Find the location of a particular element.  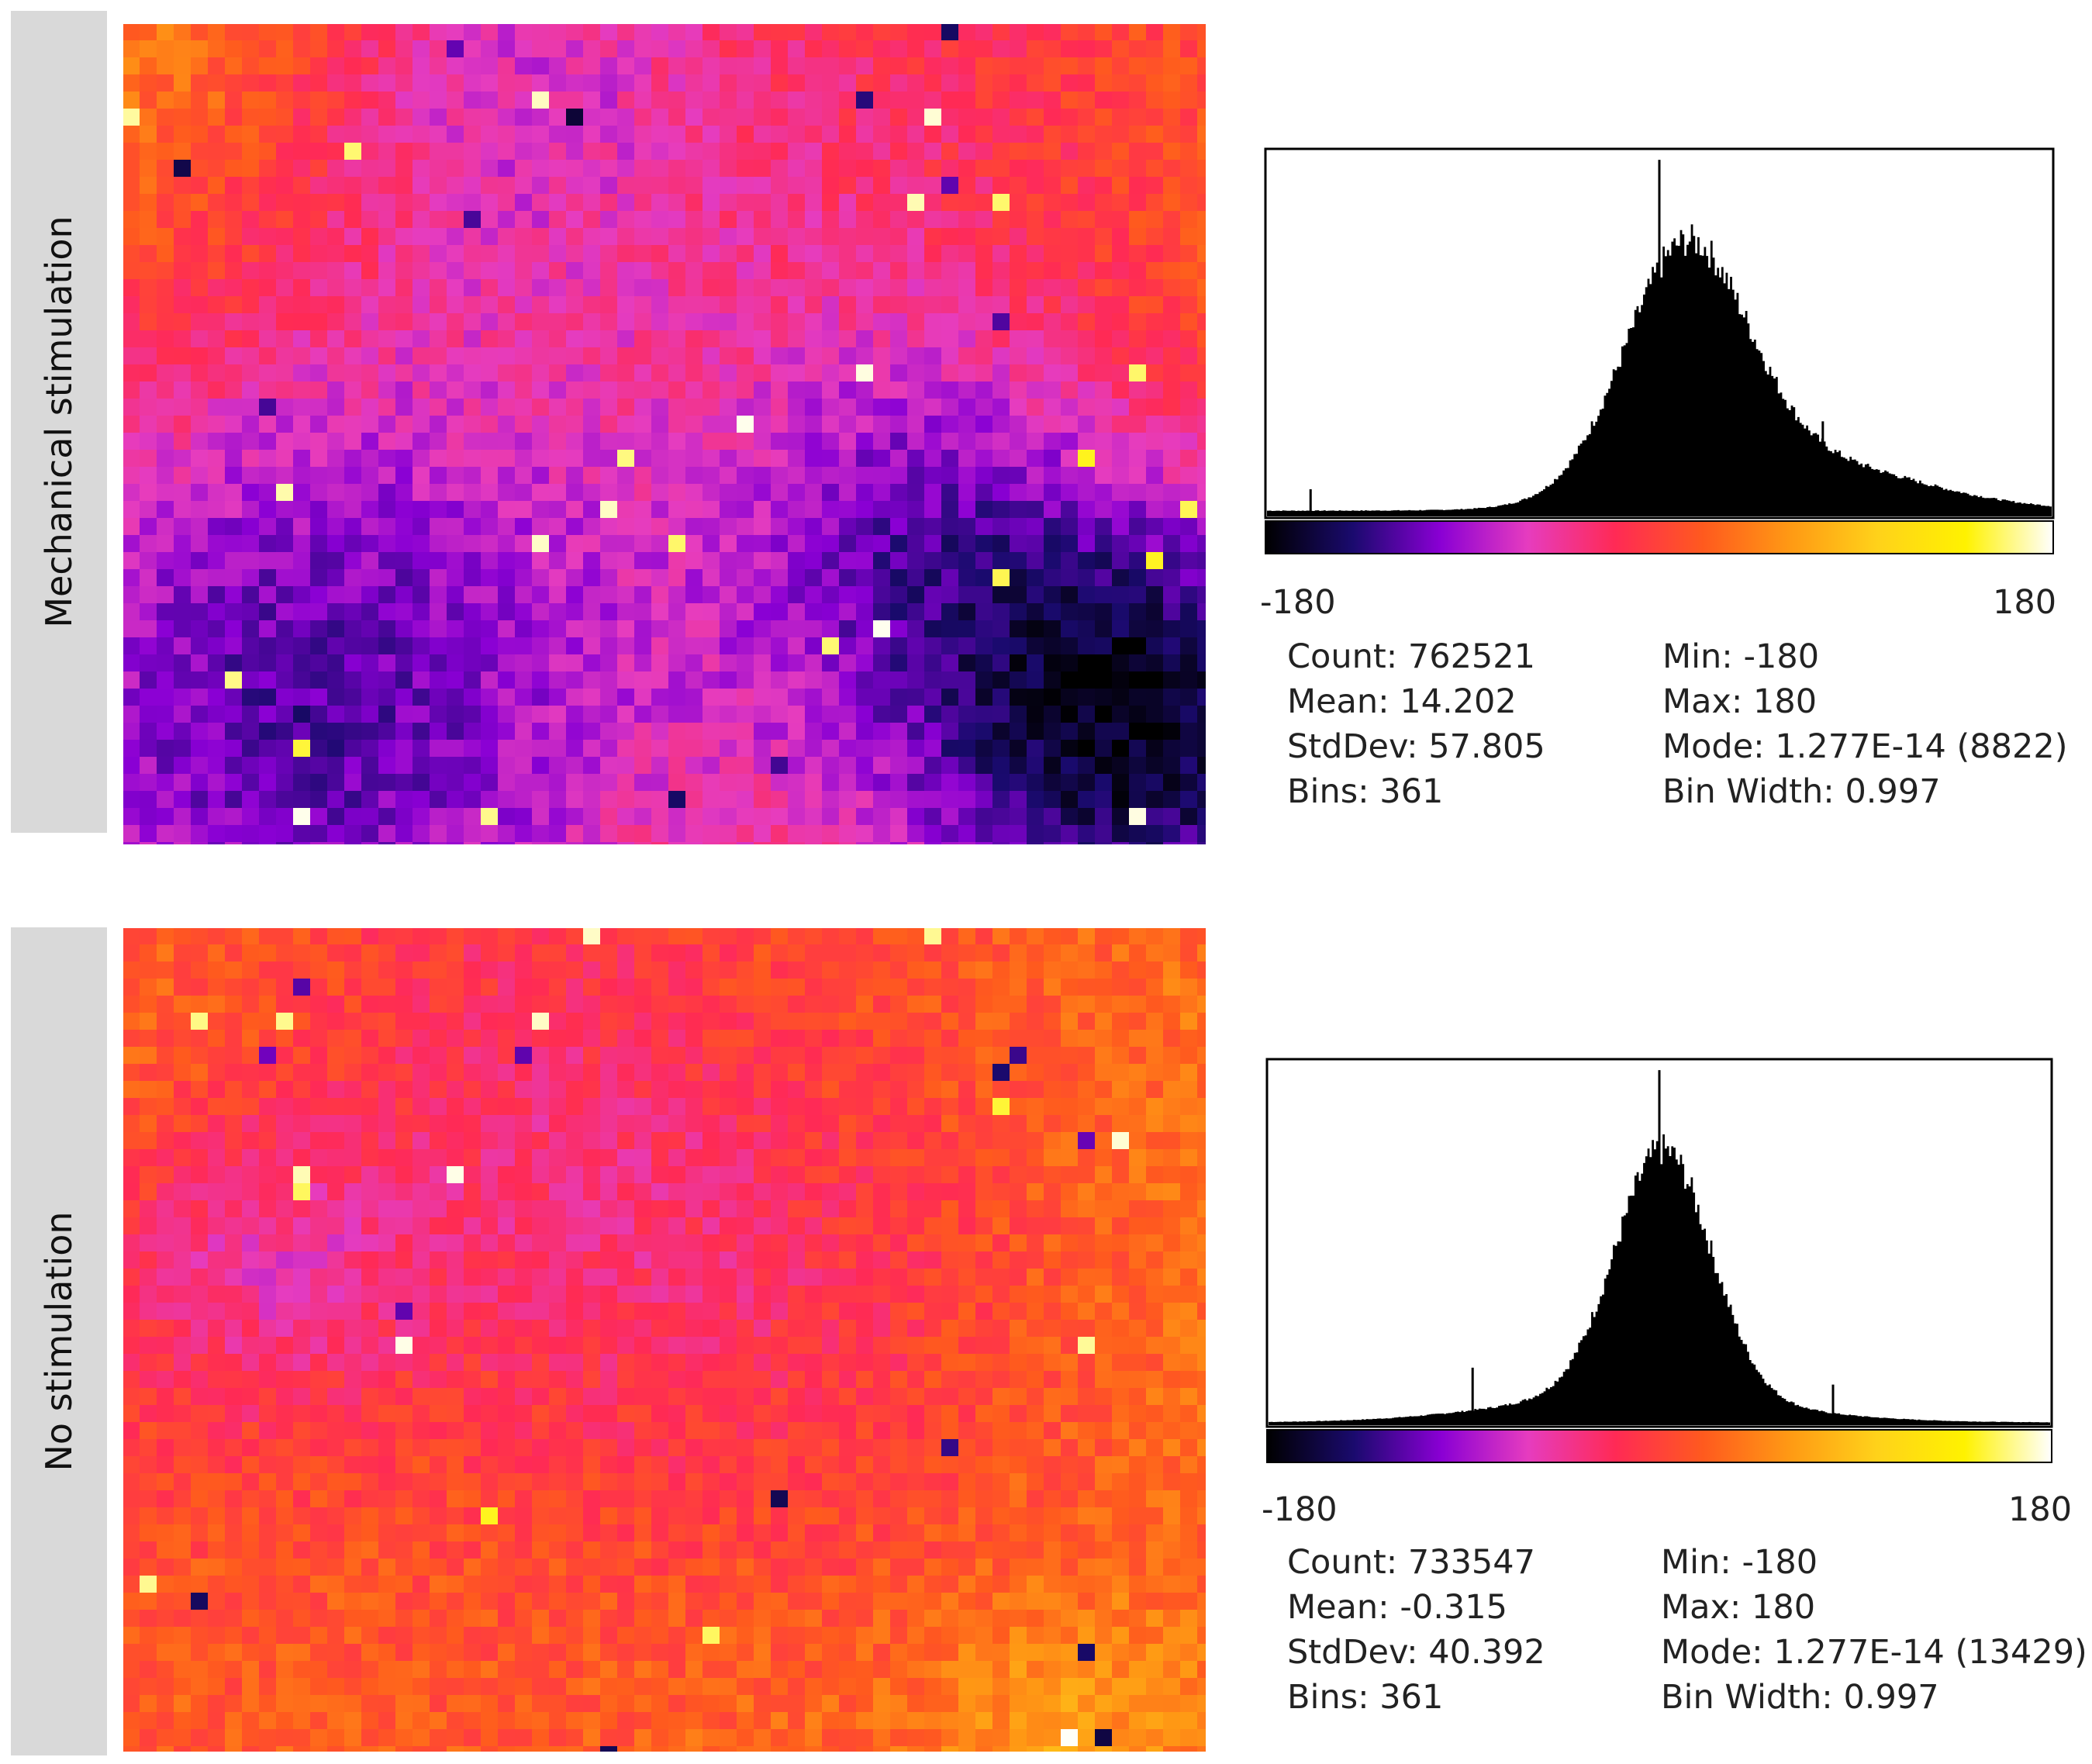

row-label-band-none is located at coordinates (59, 1341).